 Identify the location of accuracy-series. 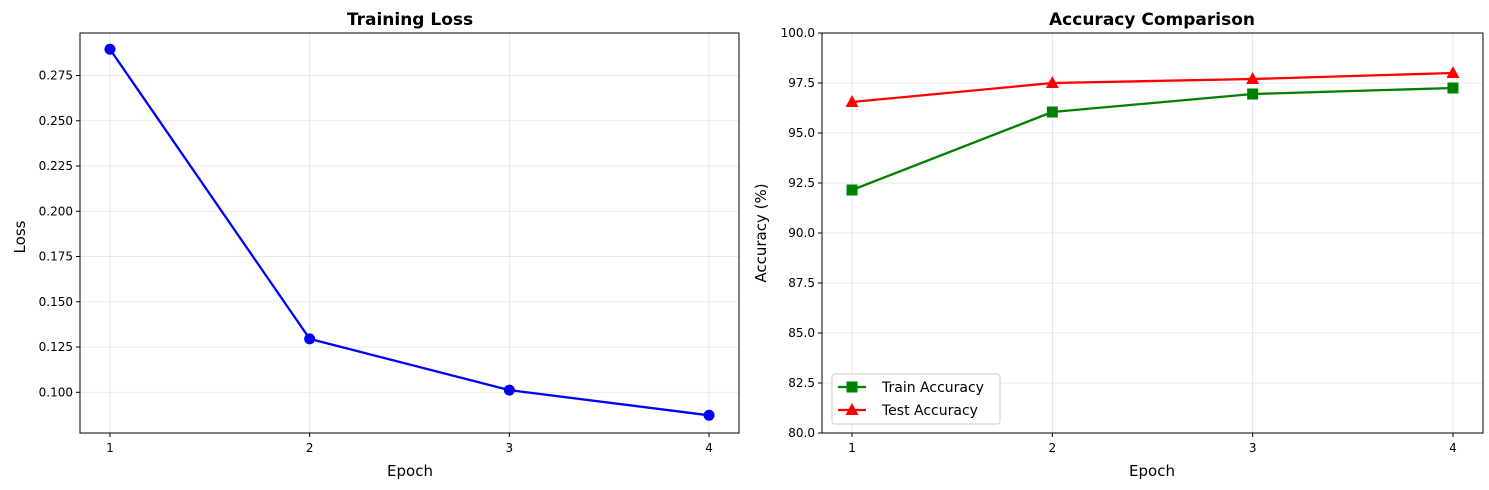
(1152, 131).